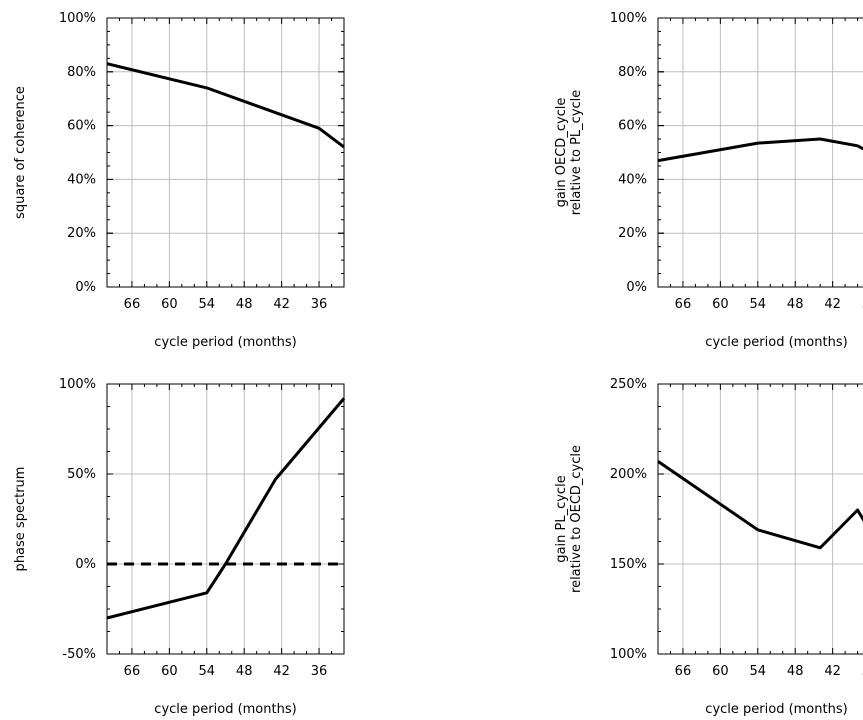  I want to click on y-axis-label-line: phase spectrum, so click(20, 519).